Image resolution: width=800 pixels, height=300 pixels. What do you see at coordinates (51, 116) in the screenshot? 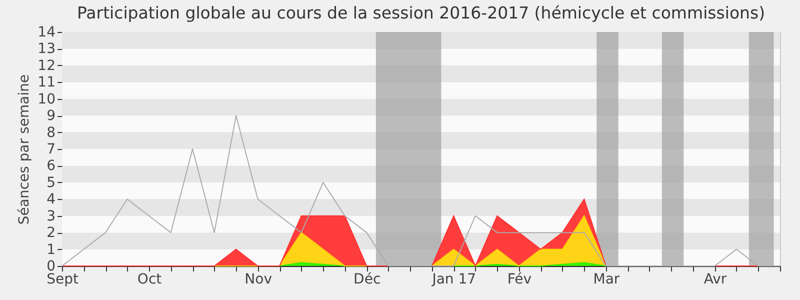
I see `y-tick-label: 9` at bounding box center [51, 116].